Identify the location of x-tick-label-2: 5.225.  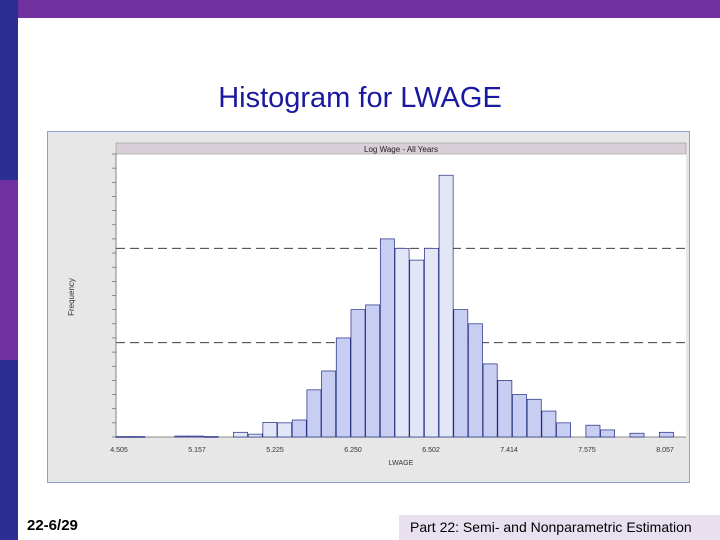
(275, 450).